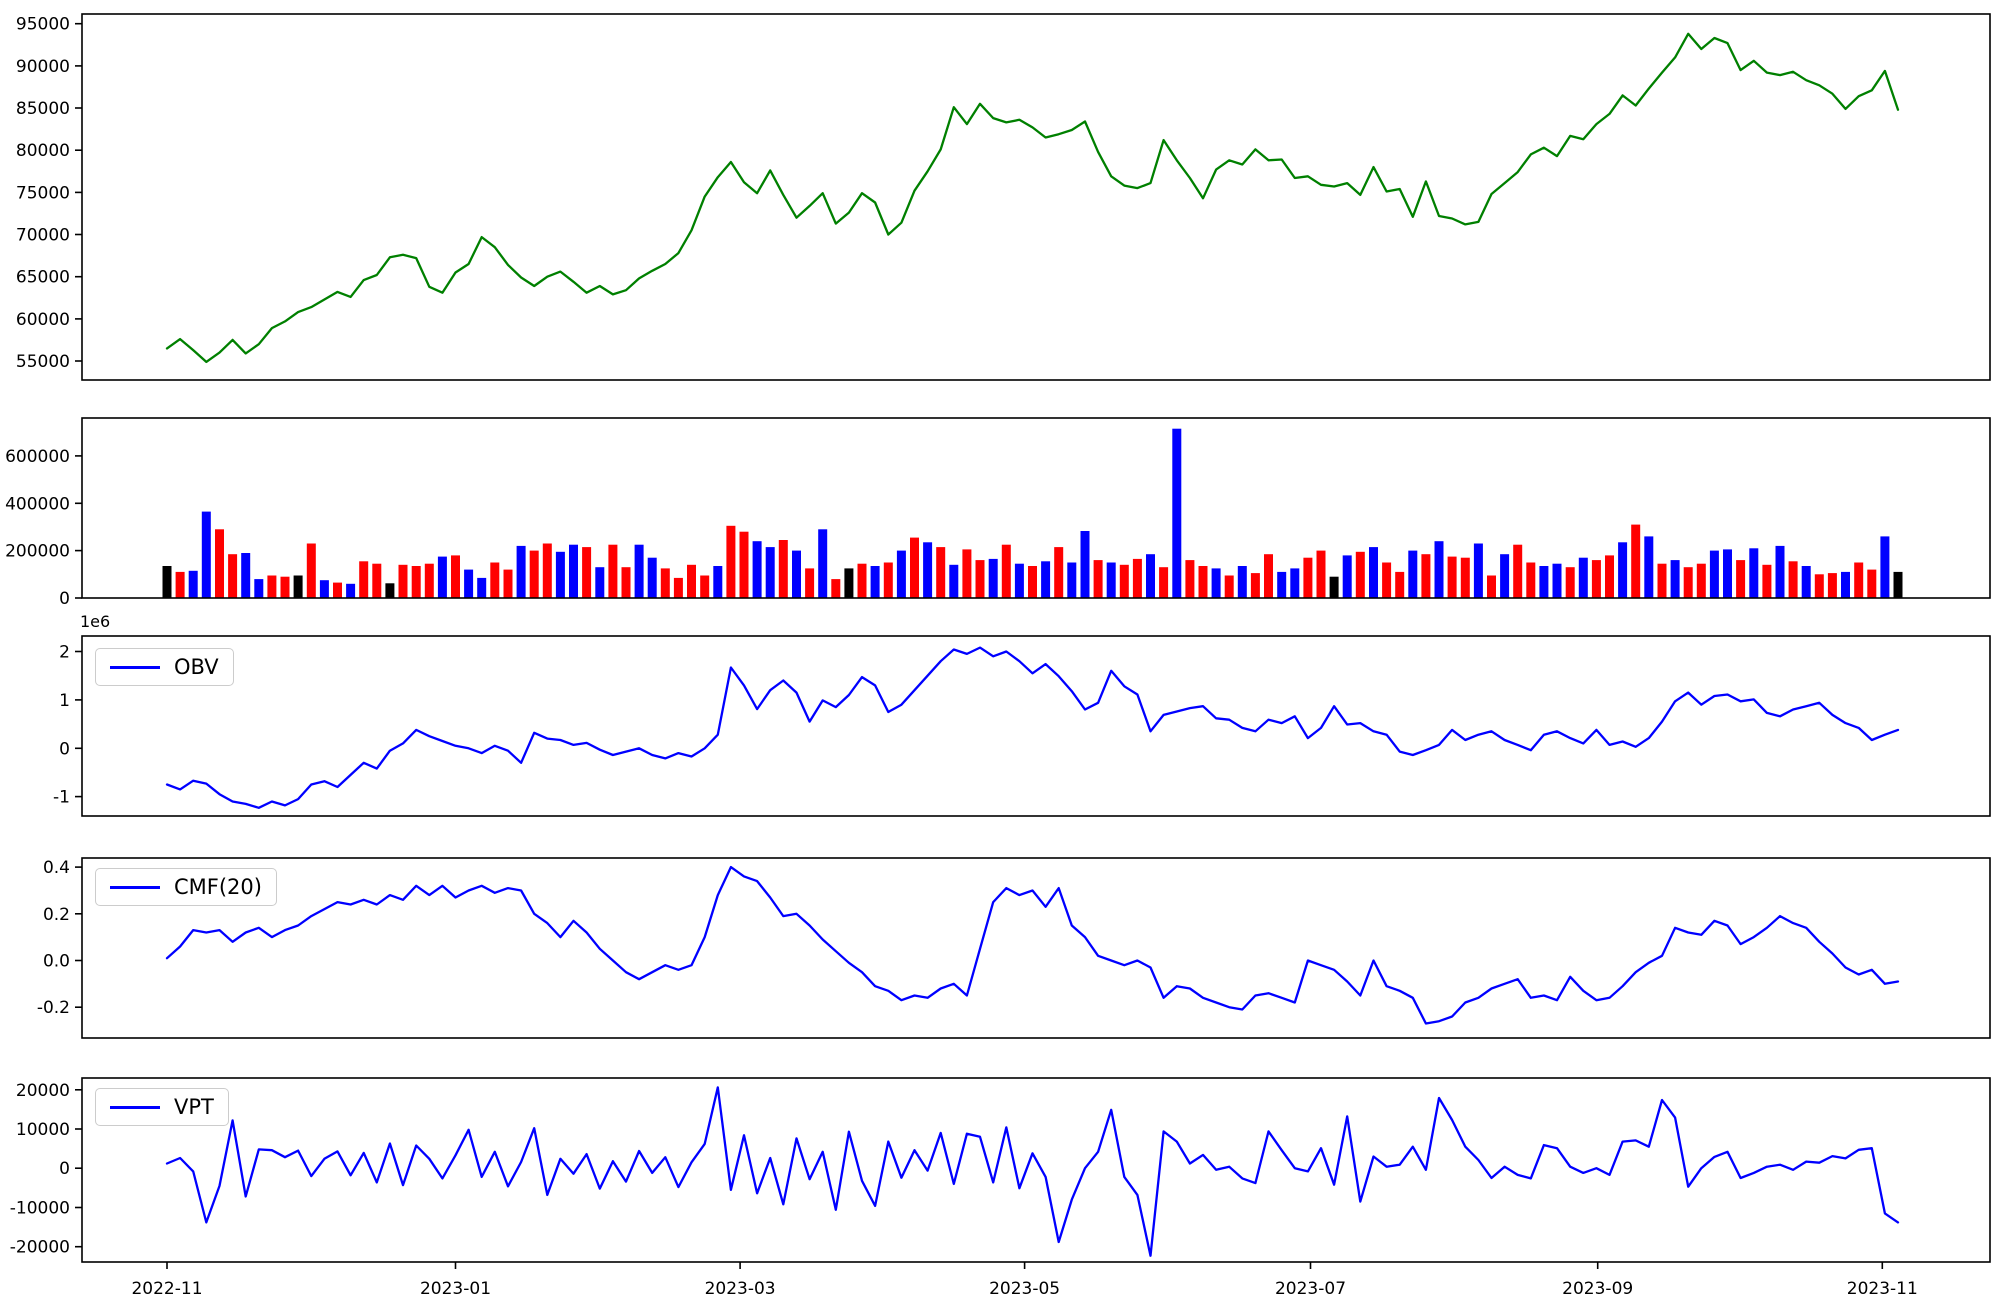 This screenshot has height=1300, width=2000. What do you see at coordinates (135, 1107) in the screenshot?
I see `vpt-legend-line-icon` at bounding box center [135, 1107].